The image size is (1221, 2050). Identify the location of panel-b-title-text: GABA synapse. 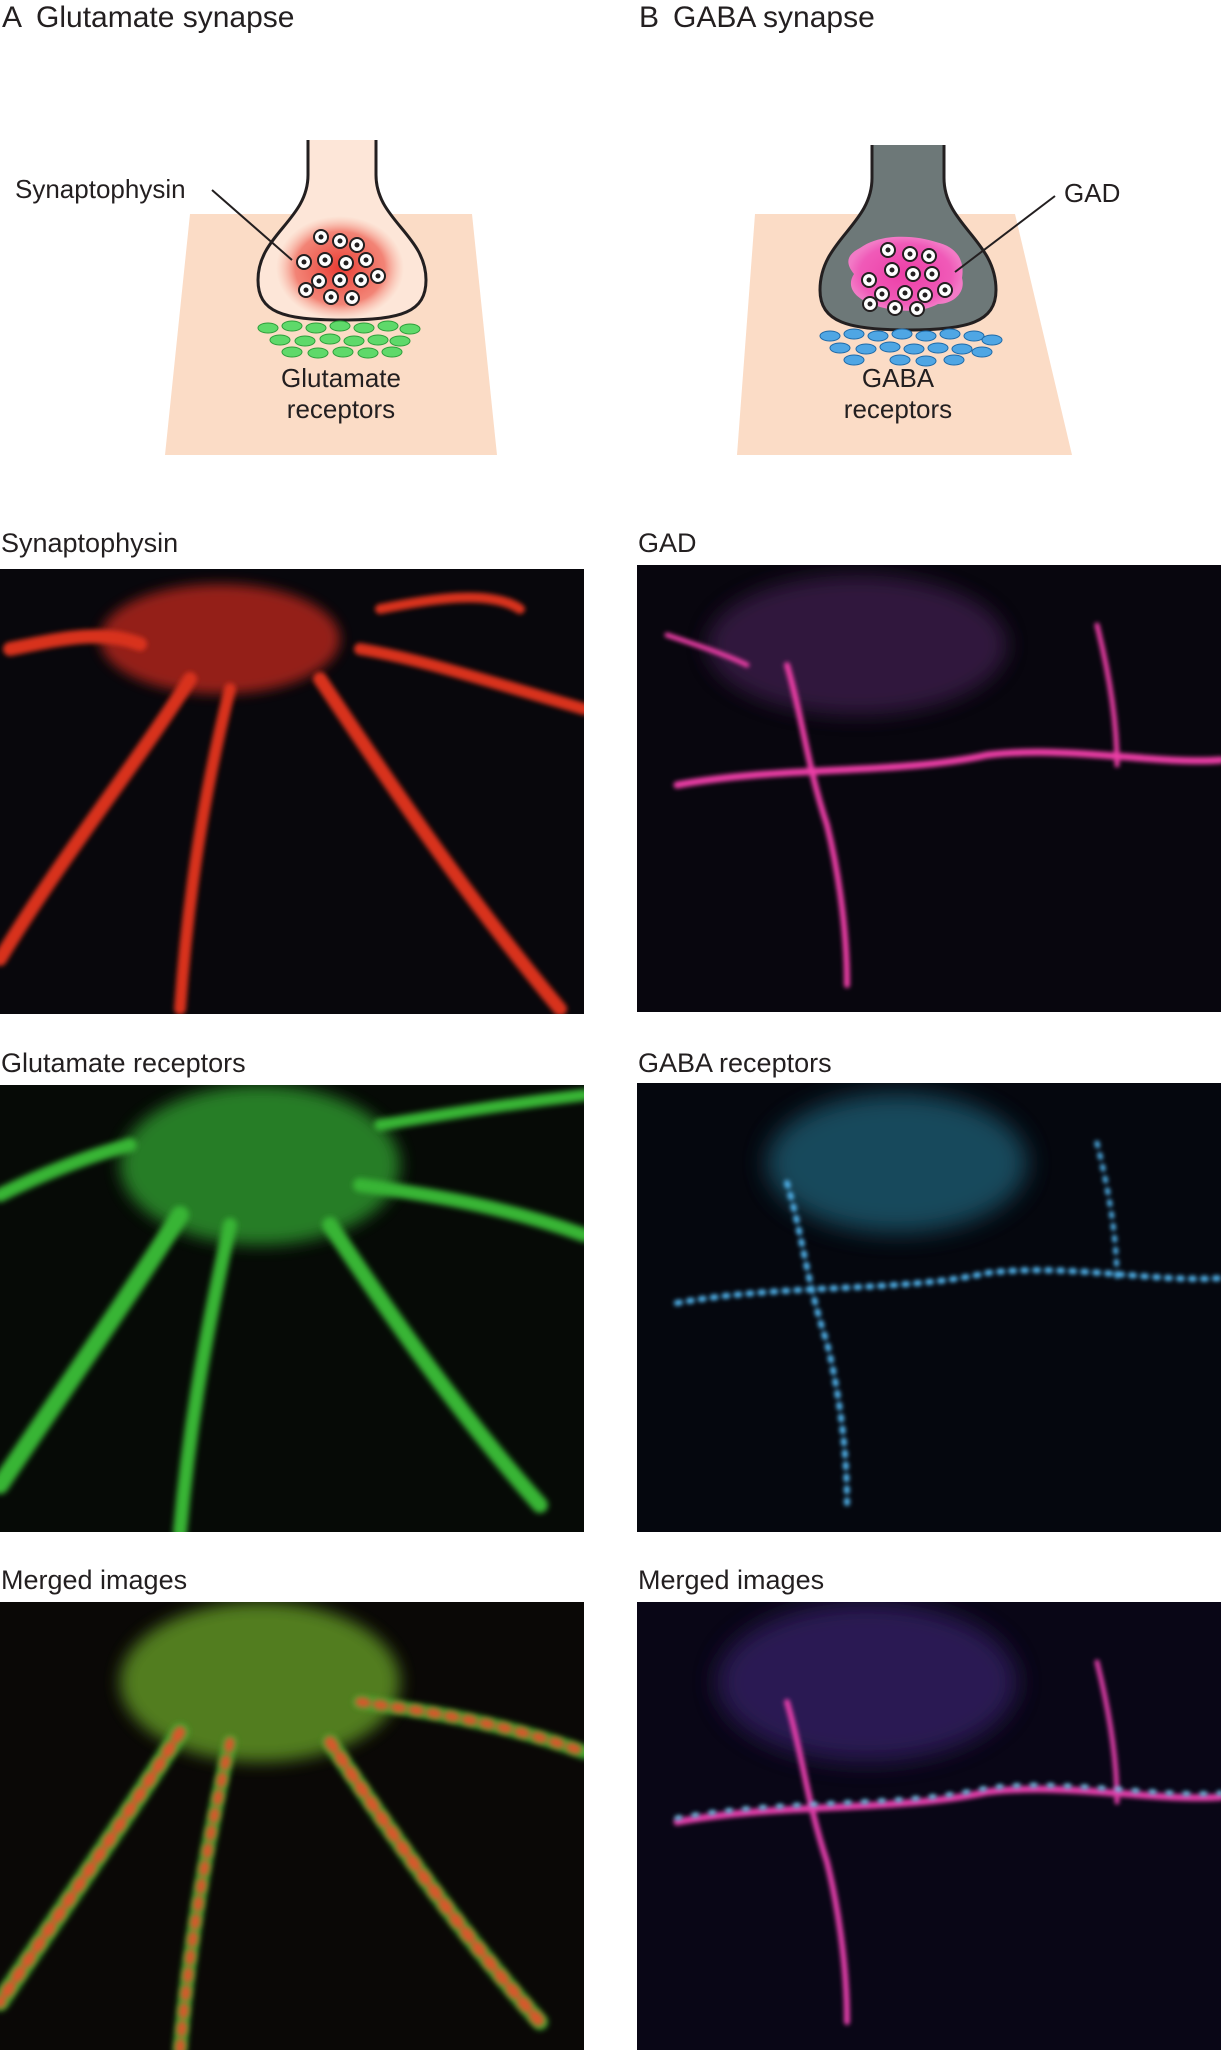
(774, 17).